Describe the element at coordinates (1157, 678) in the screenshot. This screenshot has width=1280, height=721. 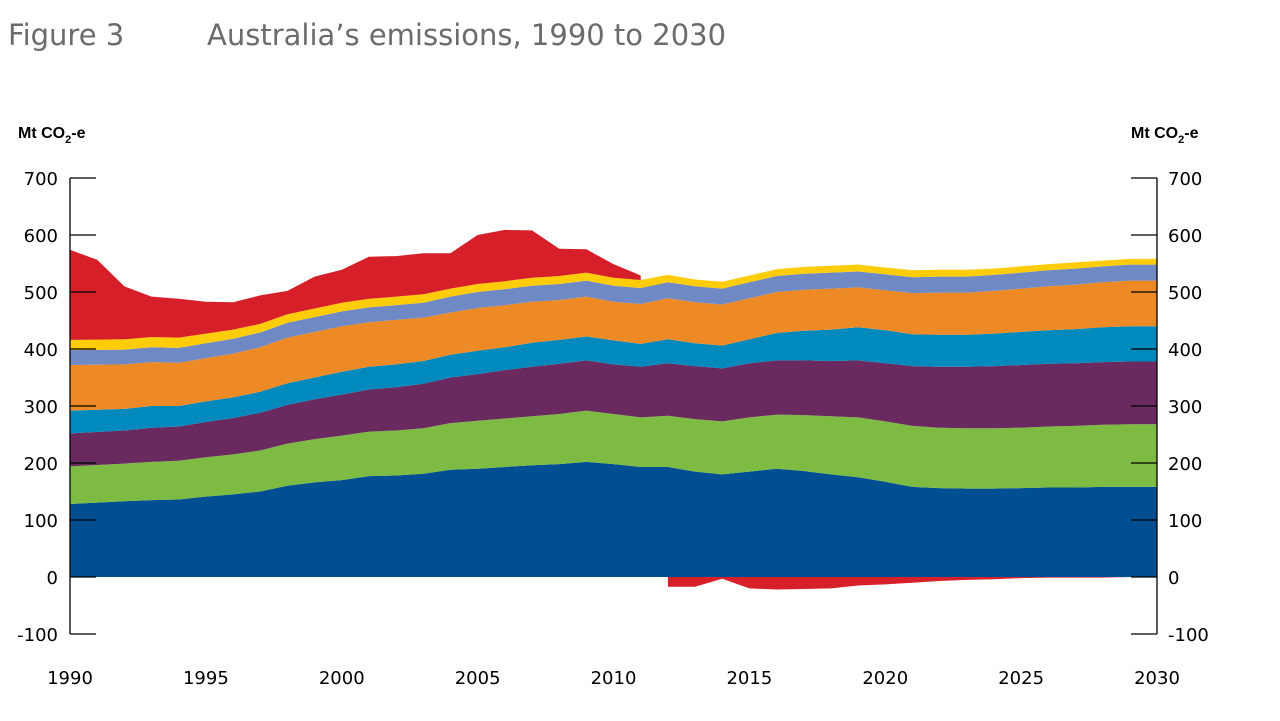
I see `x-tick-label: 2030` at that location.